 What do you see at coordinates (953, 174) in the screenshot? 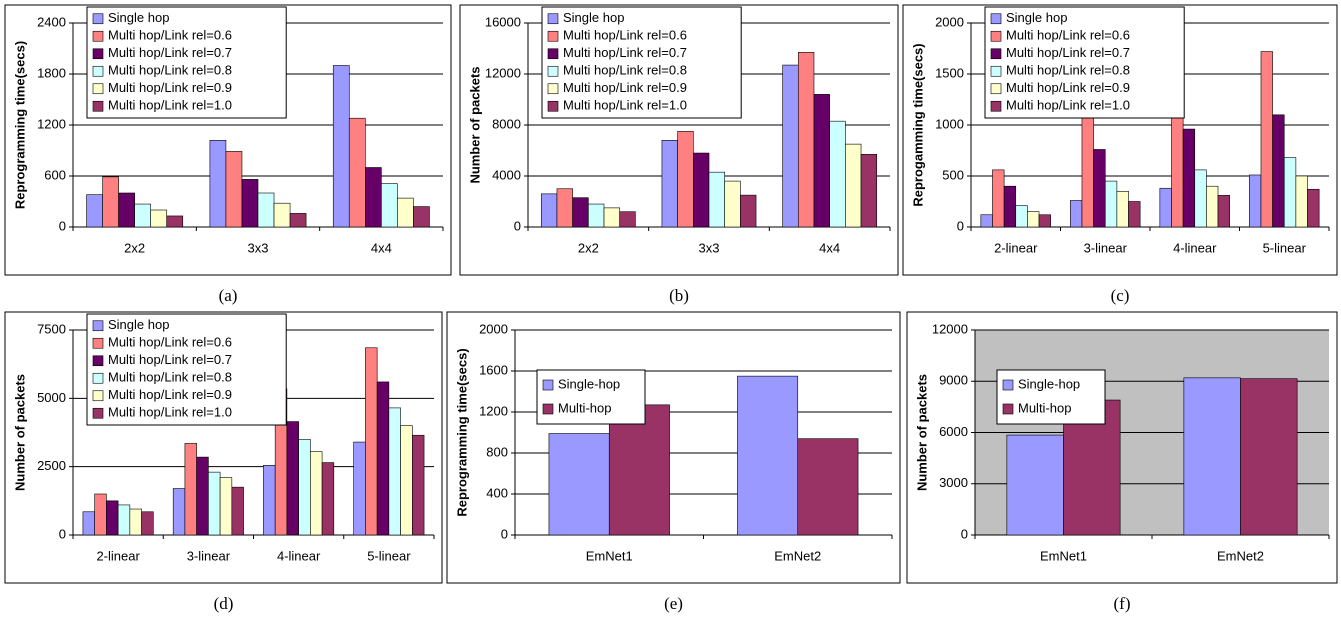
I see `y-tick-label: 500` at bounding box center [953, 174].